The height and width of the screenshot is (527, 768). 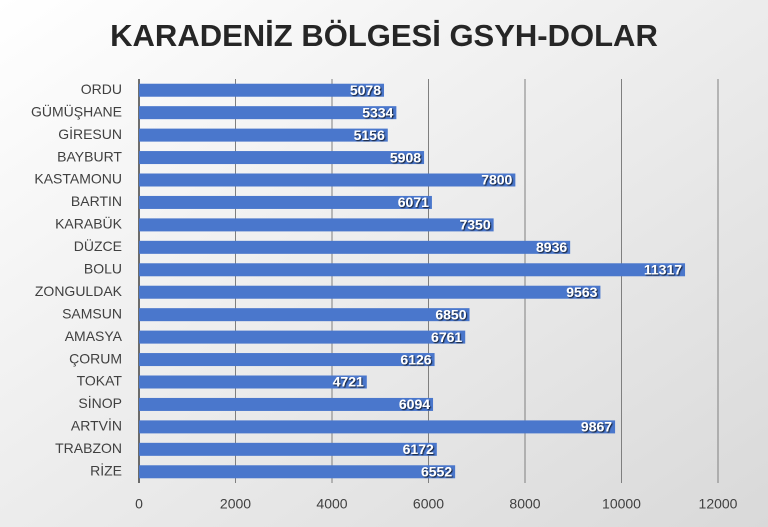 I want to click on value-label: 7800, so click(x=496, y=180).